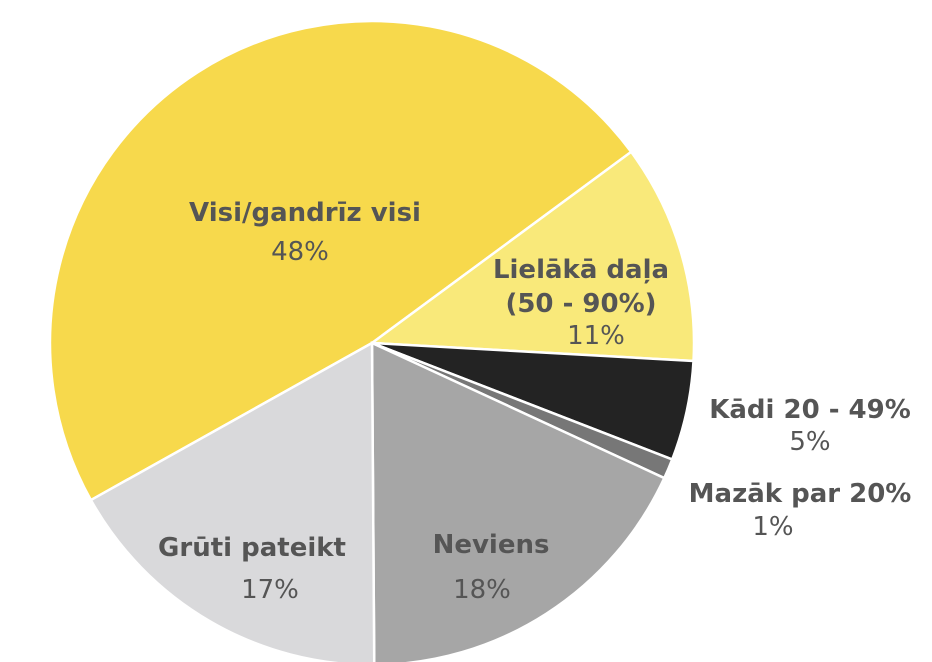 This screenshot has height=662, width=932. Describe the element at coordinates (810, 442) in the screenshot. I see `value-label: 5%` at that location.